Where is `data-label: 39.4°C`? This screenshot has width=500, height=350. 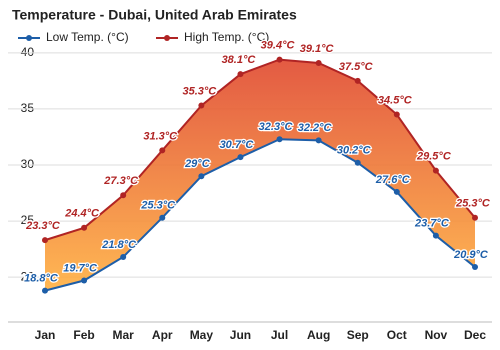 data-label: 39.4°C is located at coordinates (278, 45).